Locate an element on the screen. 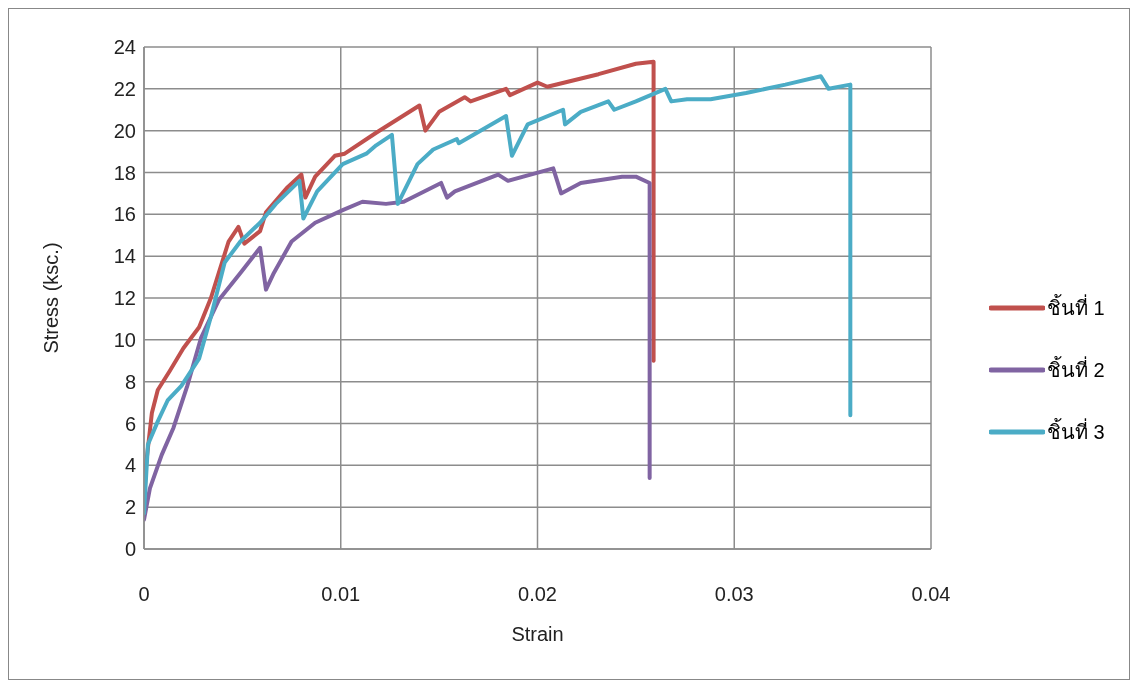  legend-label: ชิ้นที่ 3 is located at coordinates (1076, 431).